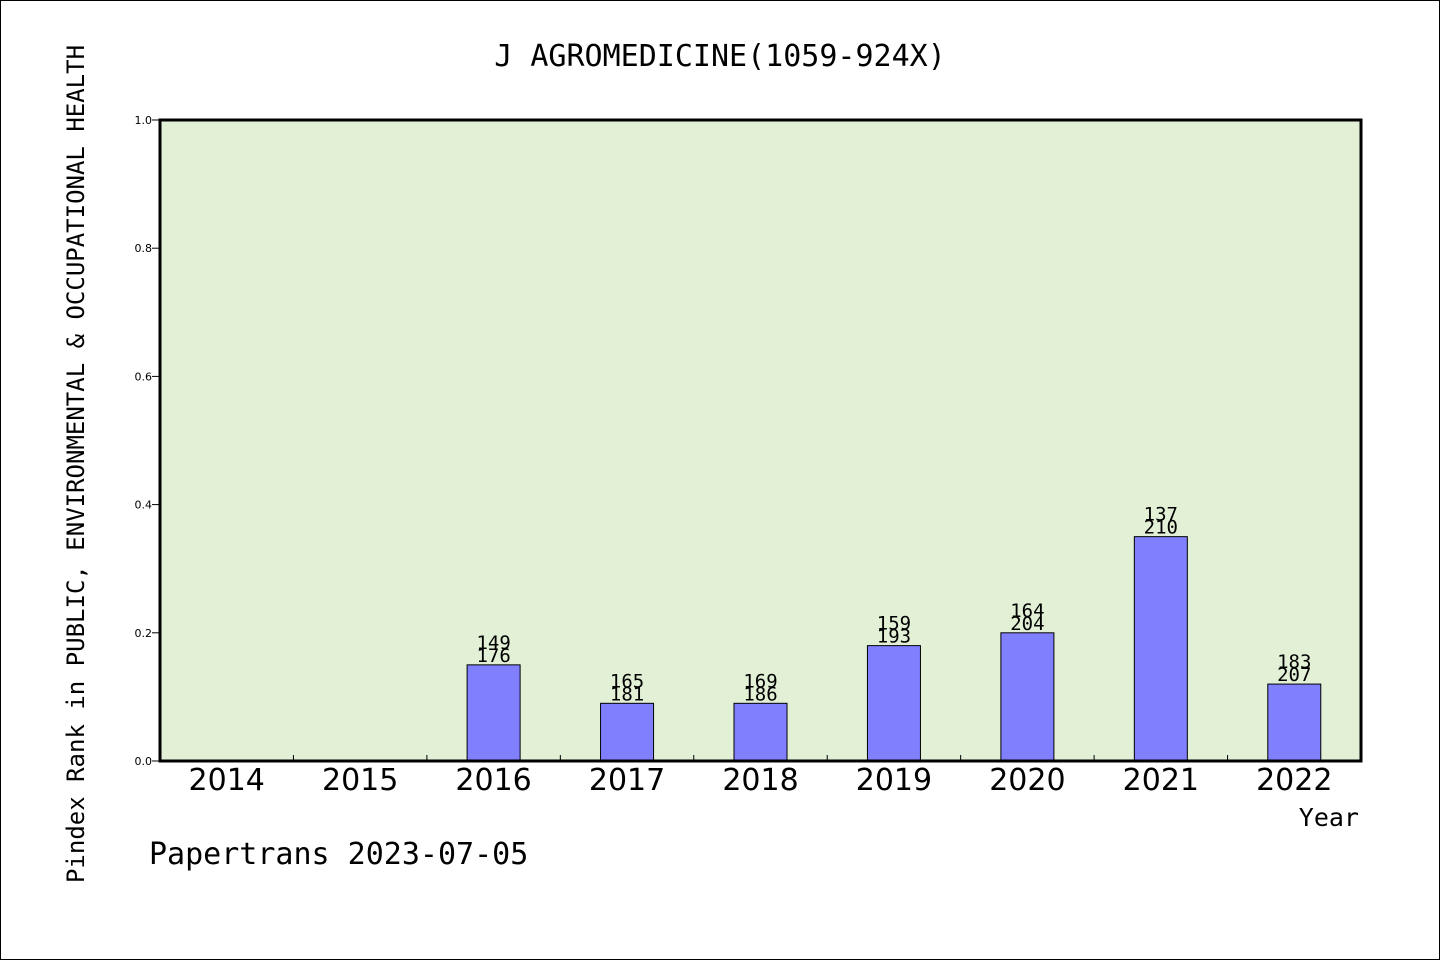 The width and height of the screenshot is (1440, 960). I want to click on bar-rank-label: 169, so click(760, 681).